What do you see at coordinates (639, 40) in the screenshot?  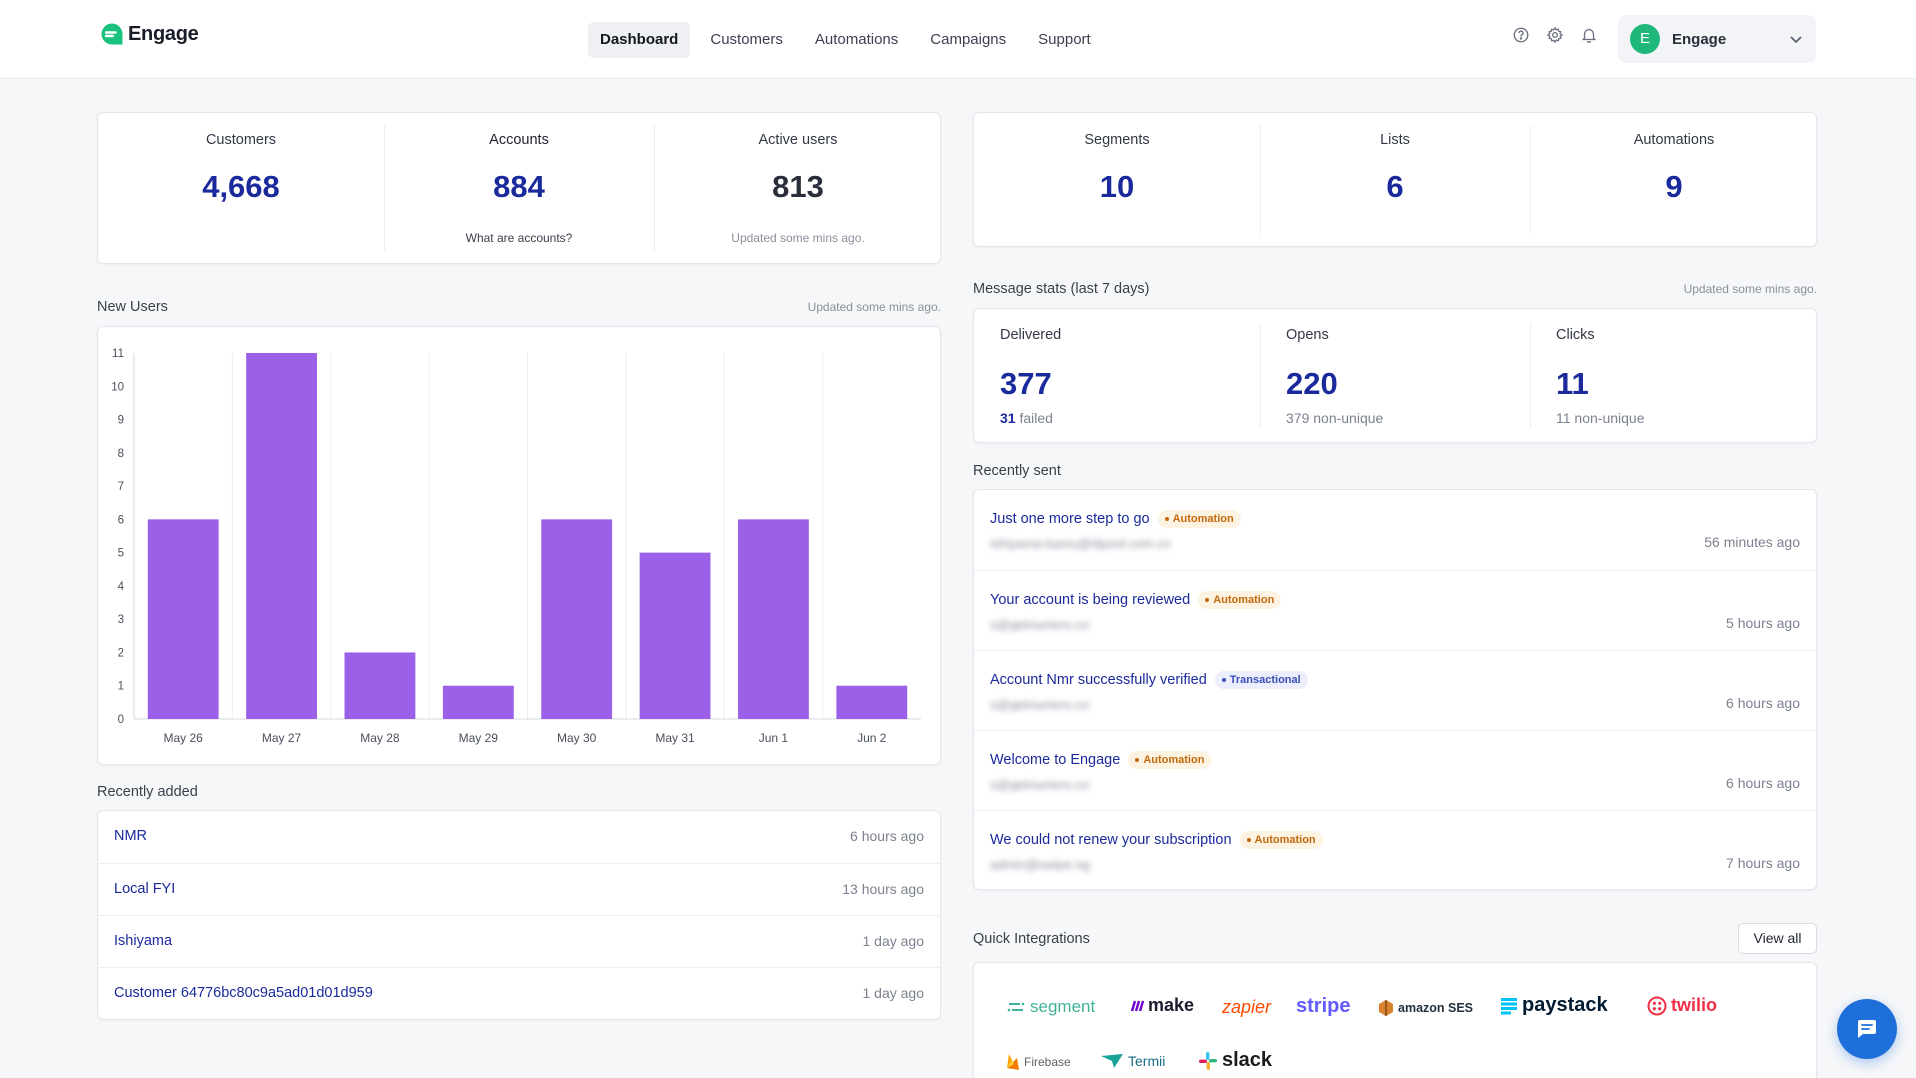 I see `nav-dashboard: Dashboard` at bounding box center [639, 40].